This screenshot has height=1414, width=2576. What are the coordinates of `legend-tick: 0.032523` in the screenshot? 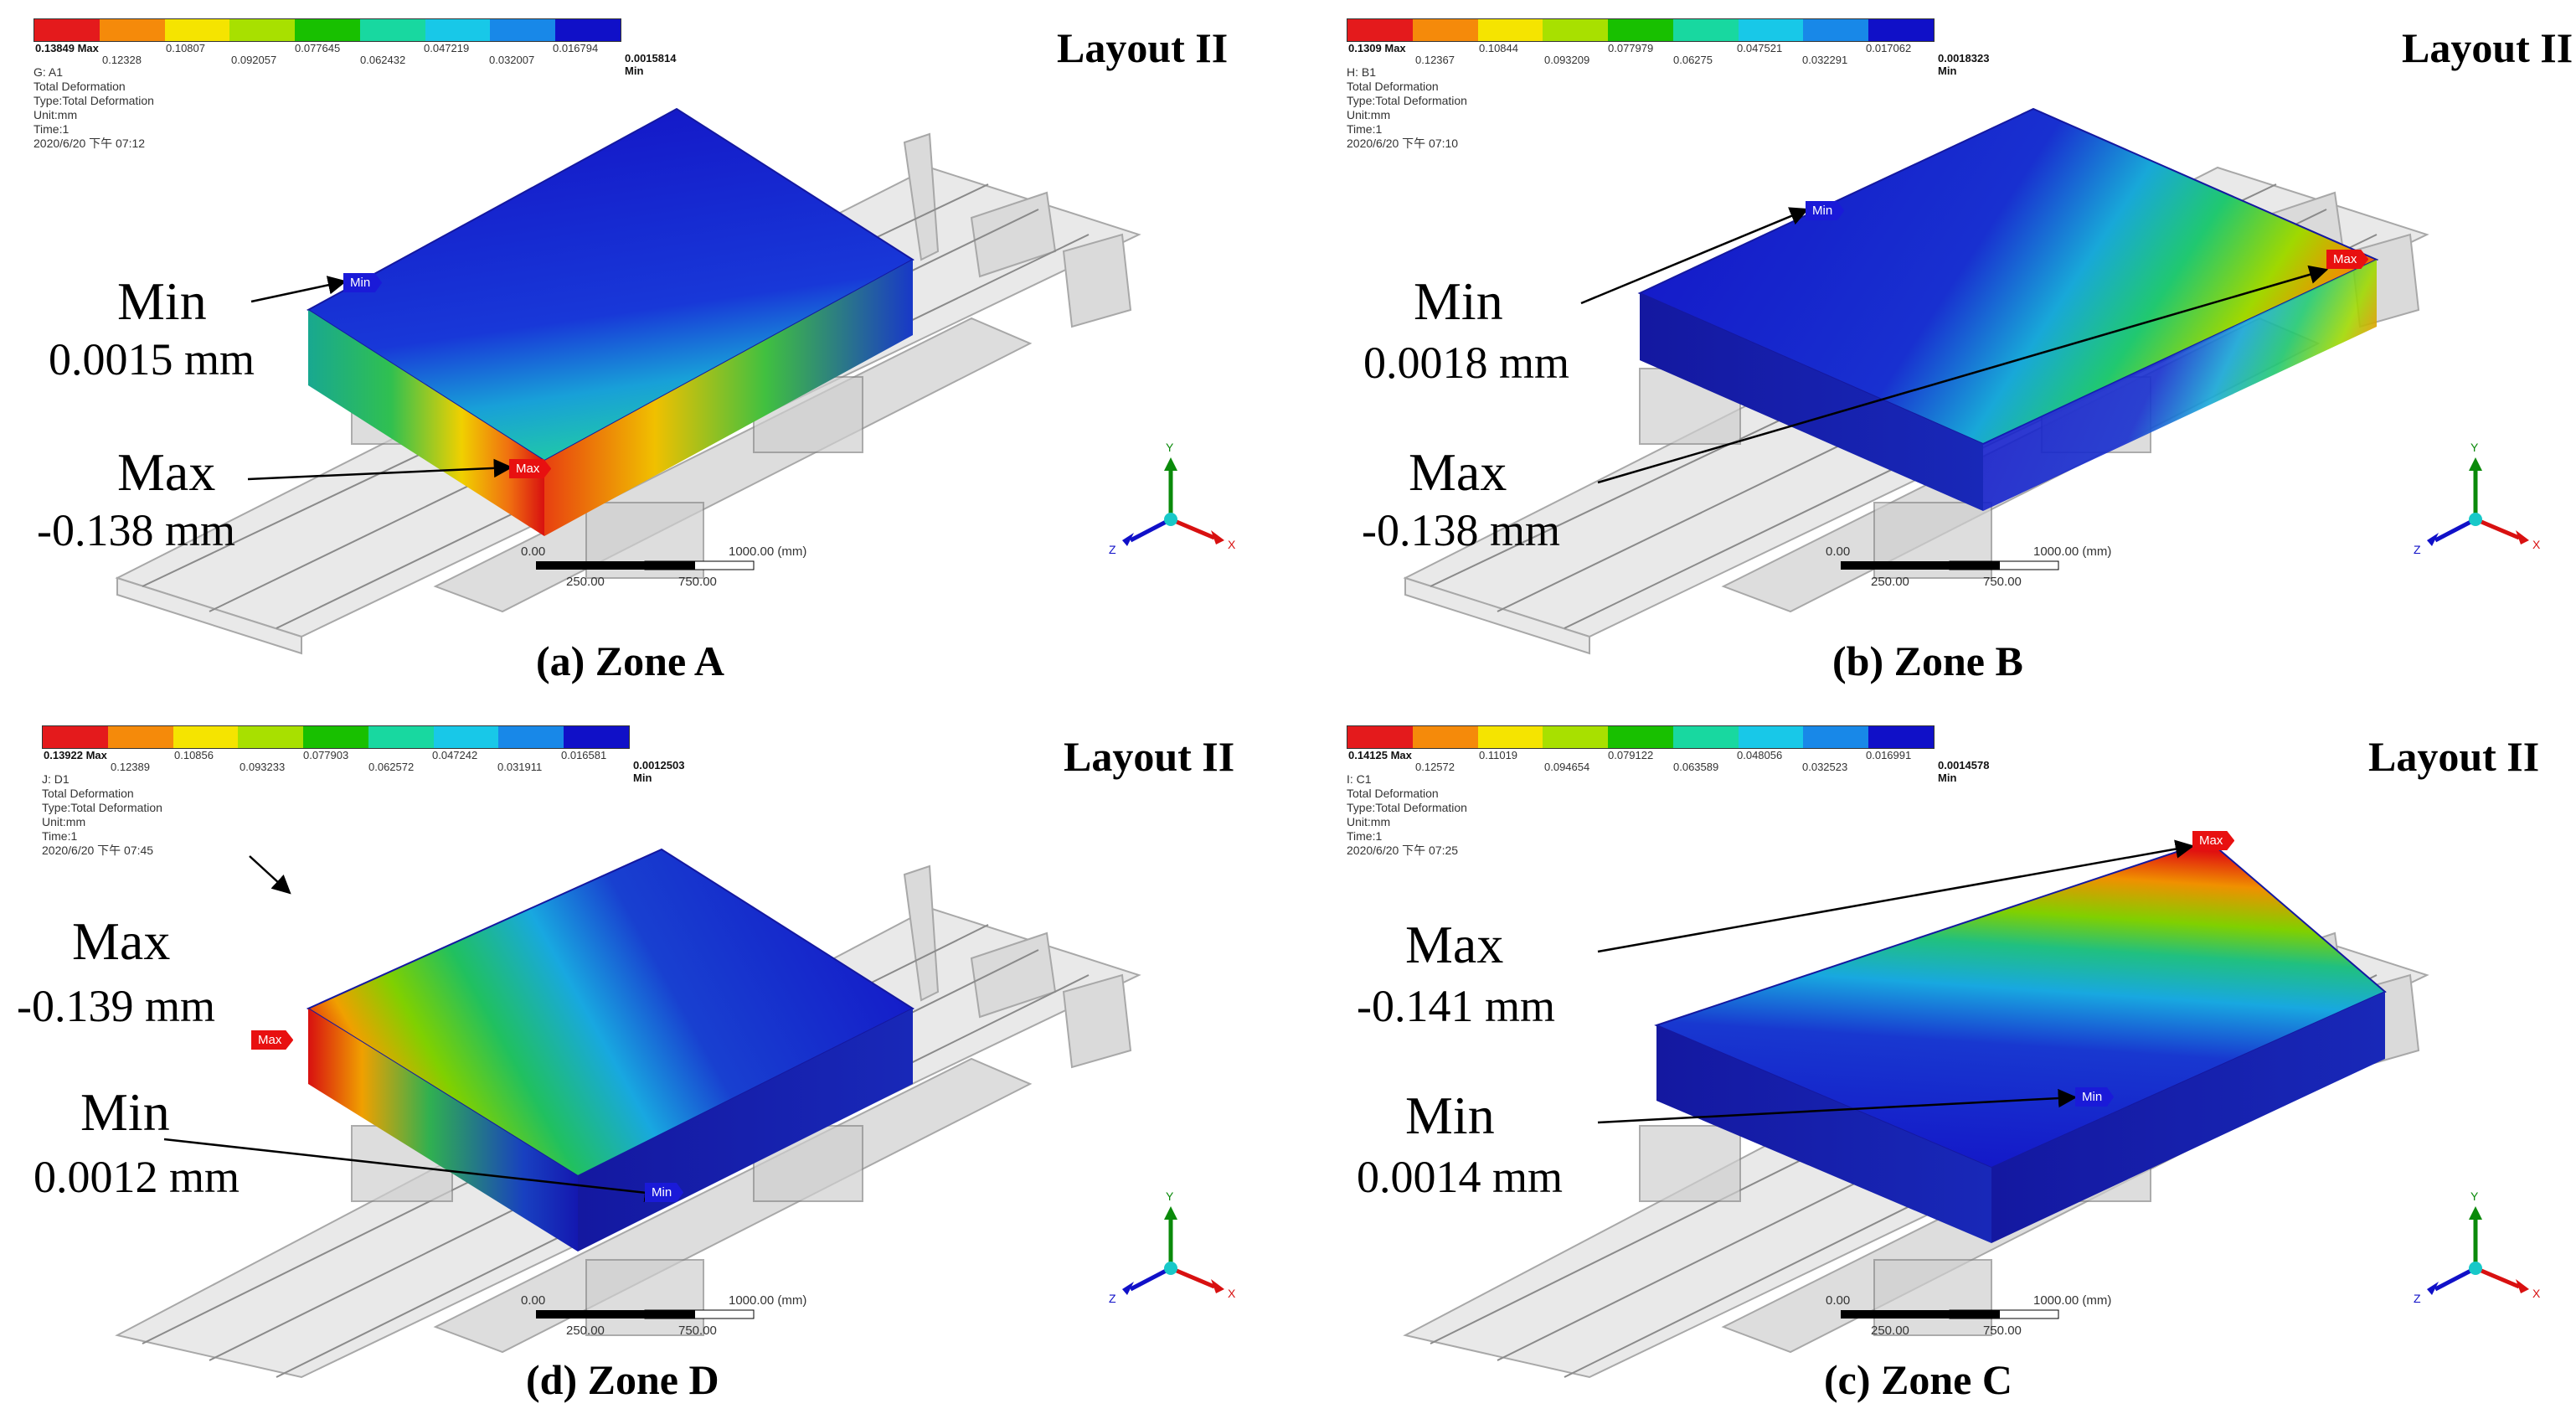 It's located at (1825, 767).